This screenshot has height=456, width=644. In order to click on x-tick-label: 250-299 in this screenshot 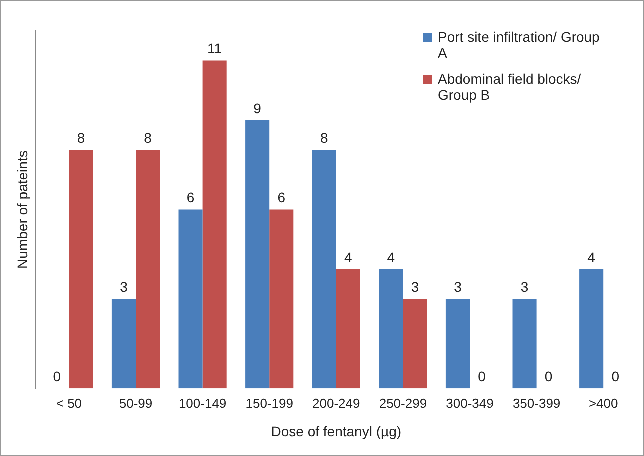, I will do `click(403, 403)`.